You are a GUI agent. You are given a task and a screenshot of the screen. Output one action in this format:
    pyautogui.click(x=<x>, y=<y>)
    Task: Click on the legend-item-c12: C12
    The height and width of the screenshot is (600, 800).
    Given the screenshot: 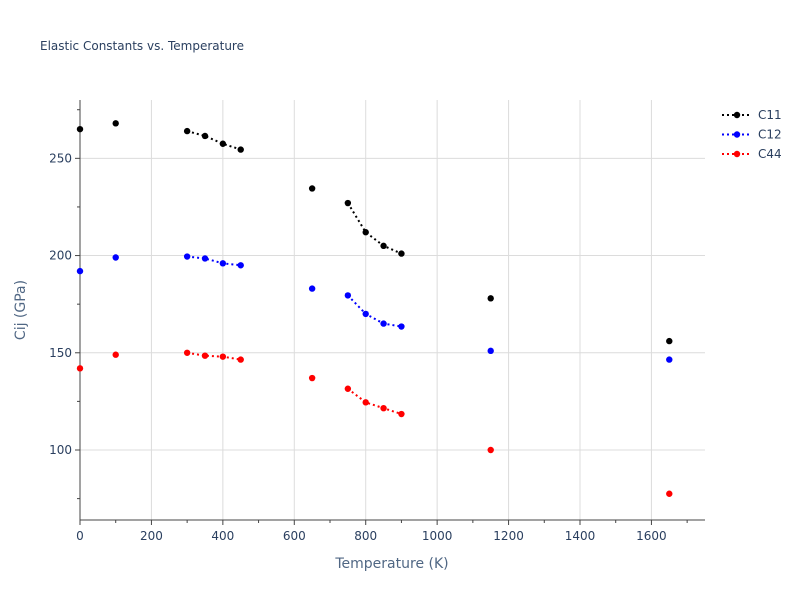 What is the action you would take?
    pyautogui.click(x=752, y=135)
    